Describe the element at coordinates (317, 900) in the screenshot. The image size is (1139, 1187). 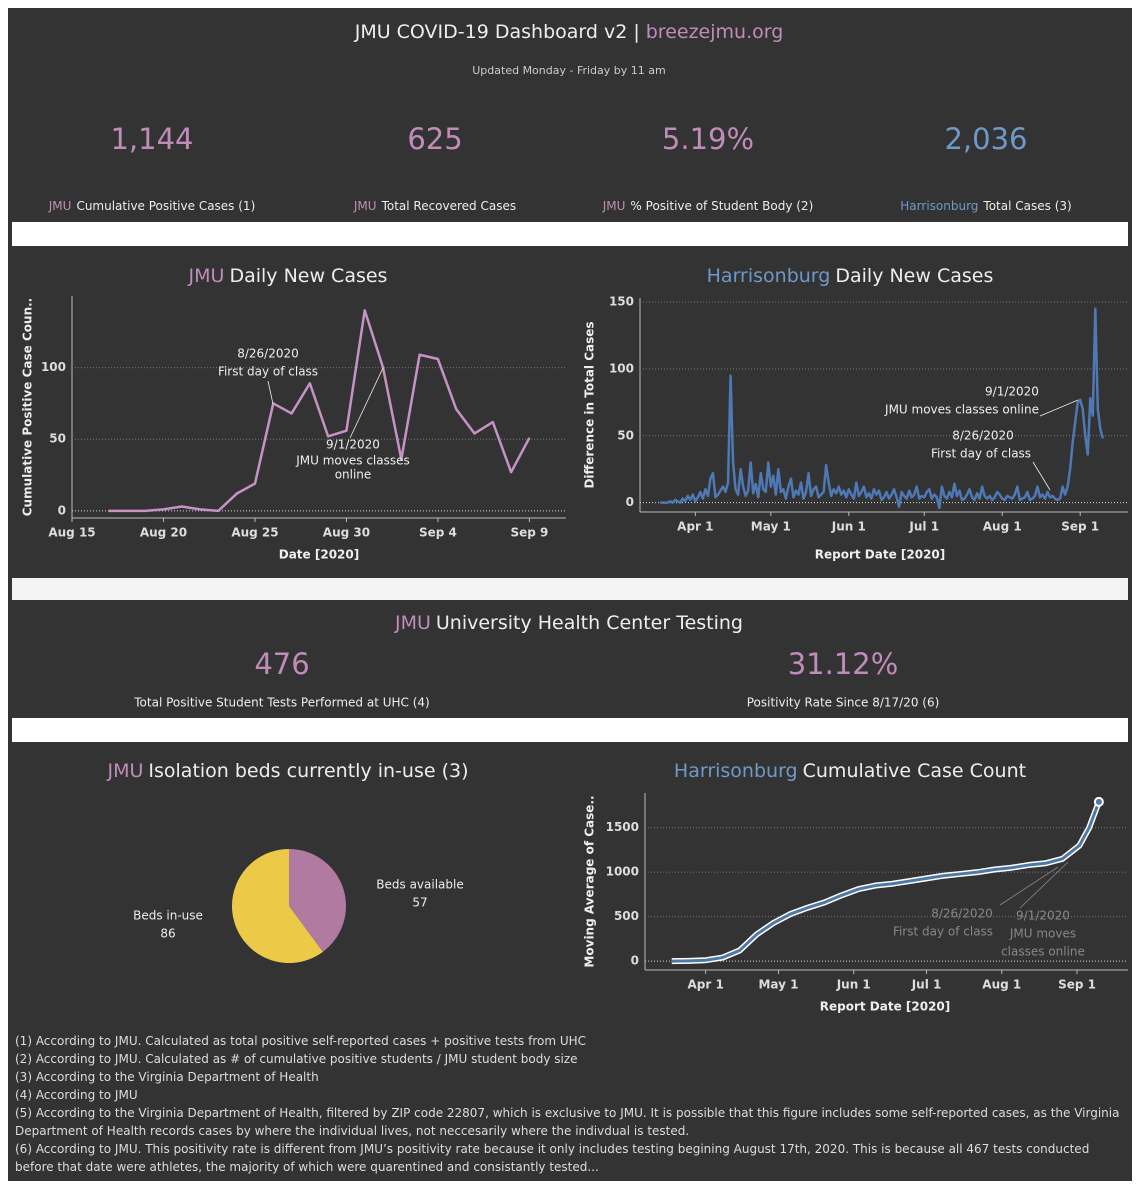
I see `pie-slice` at that location.